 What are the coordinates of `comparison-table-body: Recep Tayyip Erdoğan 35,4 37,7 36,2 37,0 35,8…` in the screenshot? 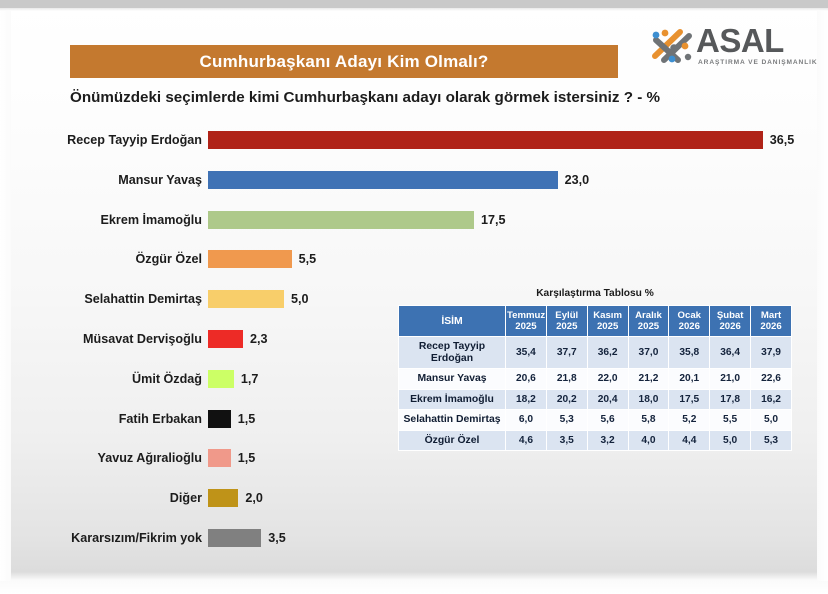 It's located at (595, 393).